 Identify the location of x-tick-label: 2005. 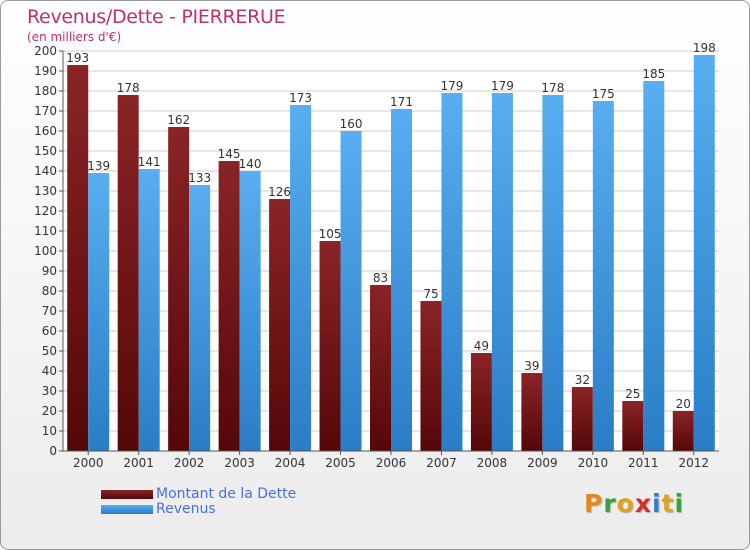
(340, 463).